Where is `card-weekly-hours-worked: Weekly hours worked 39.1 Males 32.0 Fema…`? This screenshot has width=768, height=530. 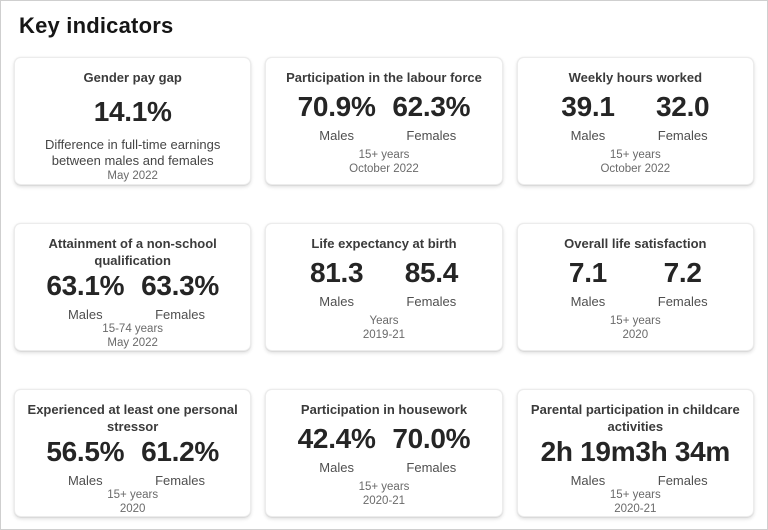
card-weekly-hours-worked: Weekly hours worked 39.1 Males 32.0 Fema… is located at coordinates (635, 121).